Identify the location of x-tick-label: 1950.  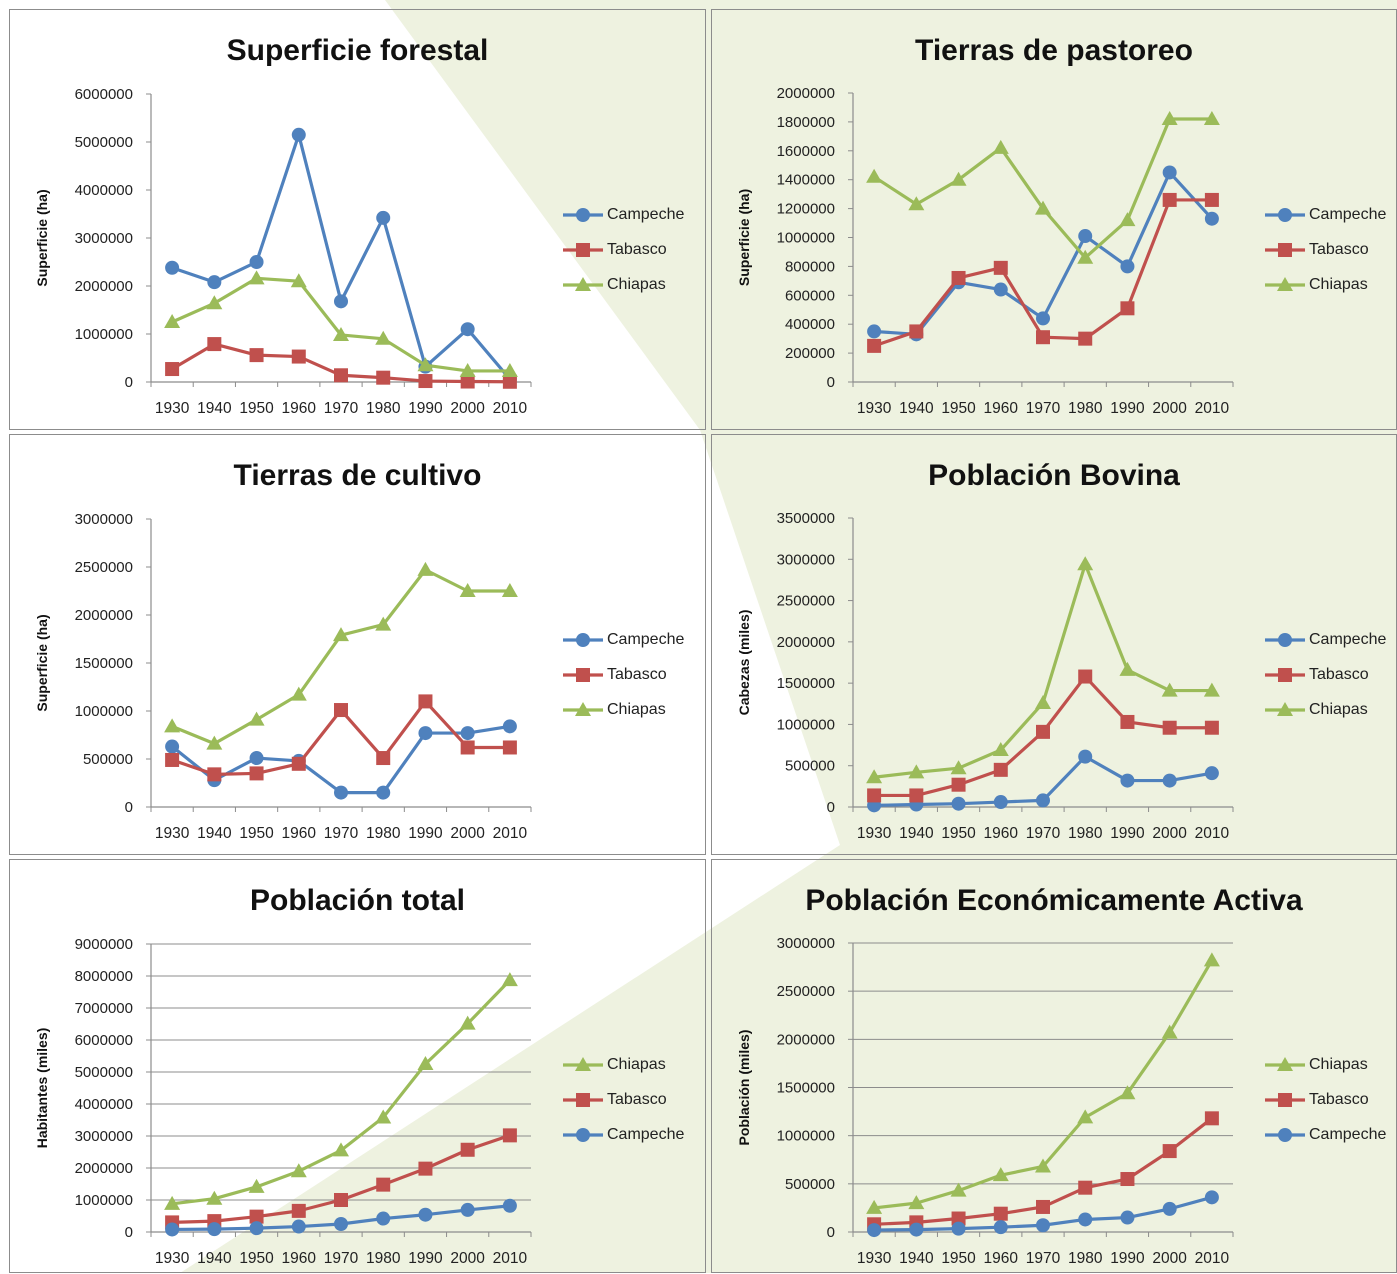
(256, 833).